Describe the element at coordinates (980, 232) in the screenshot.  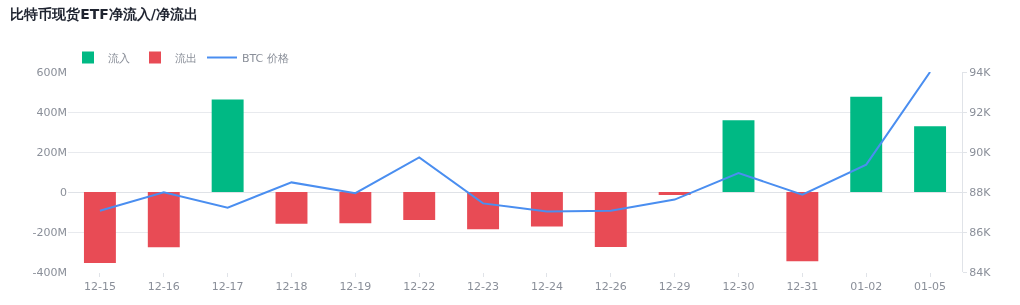
I see `y2-tick-label: 86K` at that location.